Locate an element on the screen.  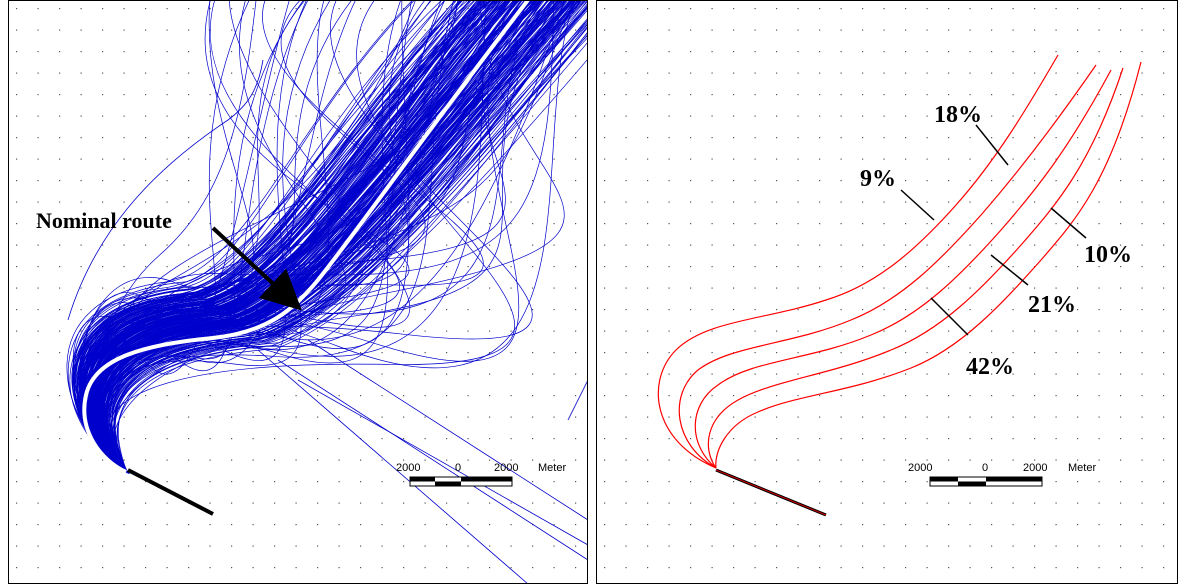
percent-label-18: 18% is located at coordinates (958, 115).